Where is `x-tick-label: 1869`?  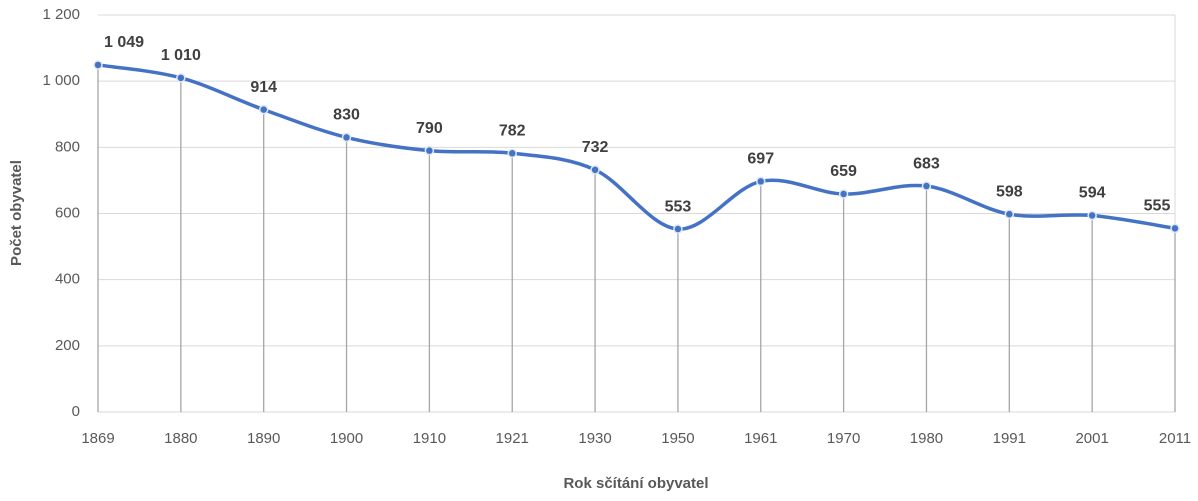
x-tick-label: 1869 is located at coordinates (97, 438).